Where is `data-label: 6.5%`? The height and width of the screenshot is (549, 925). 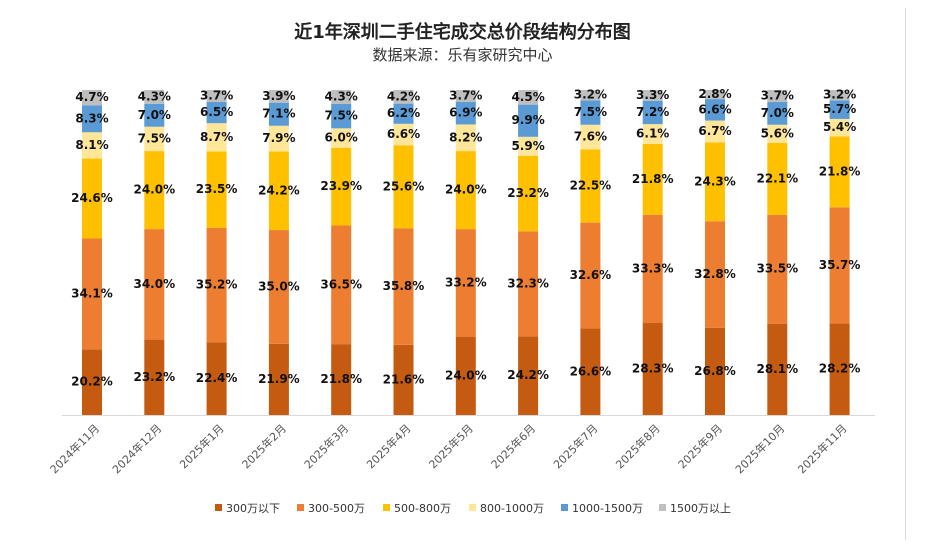
data-label: 6.5% is located at coordinates (216, 112).